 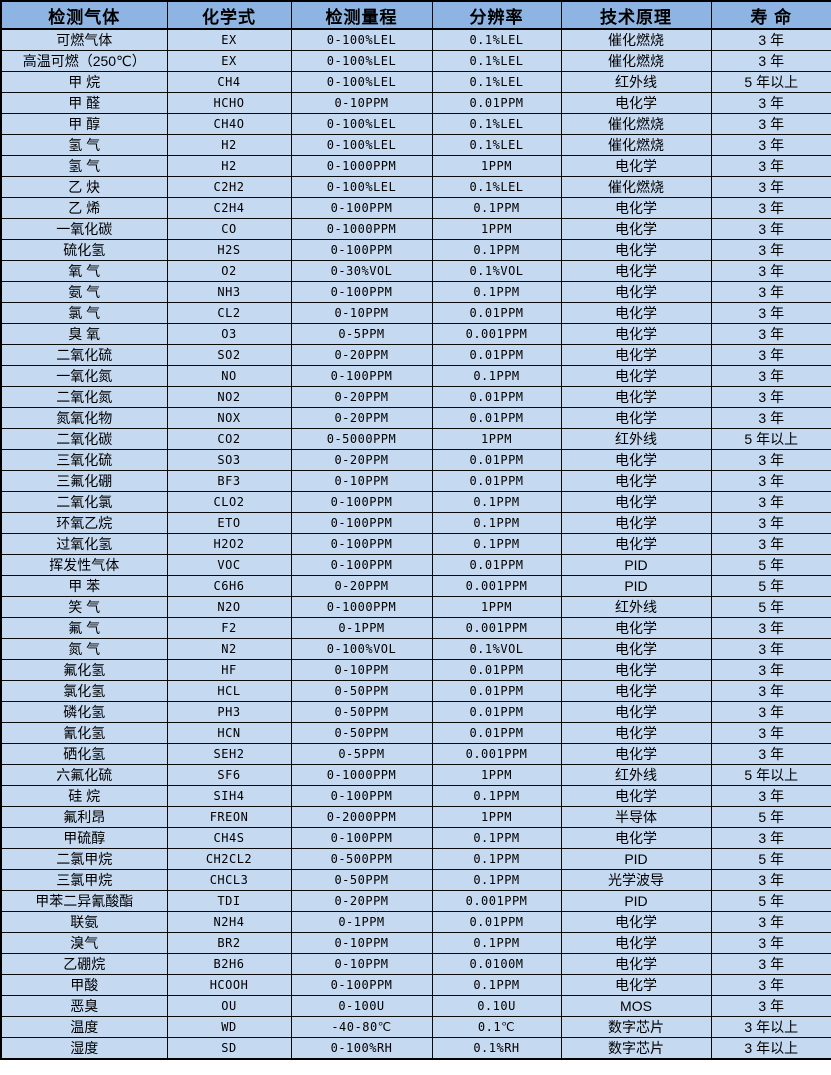 I want to click on table-row: 甲苯二异氰酸酯 TDI 0-20PPM 0.001PPM PID 5 年, so click(x=415, y=901).